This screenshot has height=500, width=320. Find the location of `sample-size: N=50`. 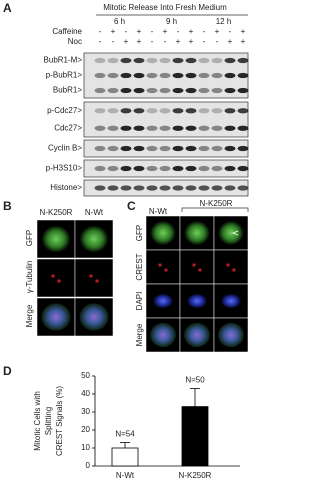

sample-size: N=50 is located at coordinates (195, 380).